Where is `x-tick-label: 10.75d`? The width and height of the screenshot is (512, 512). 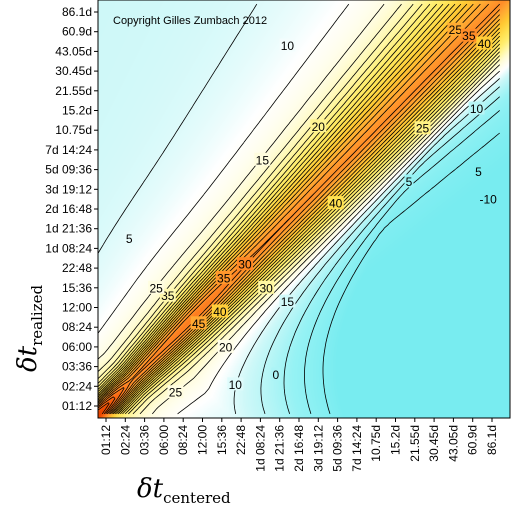 x-tick-label: 10.75d is located at coordinates (376, 443).